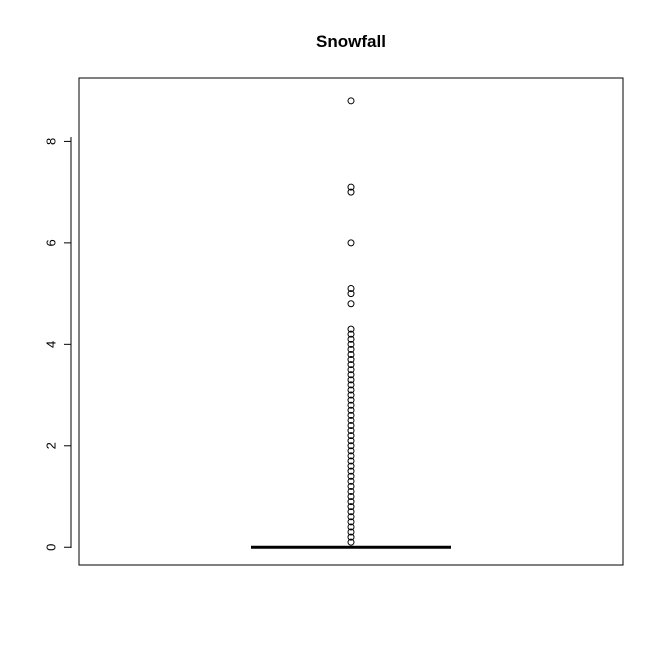  What do you see at coordinates (50, 547) in the screenshot?
I see `y-tick-label: 0` at bounding box center [50, 547].